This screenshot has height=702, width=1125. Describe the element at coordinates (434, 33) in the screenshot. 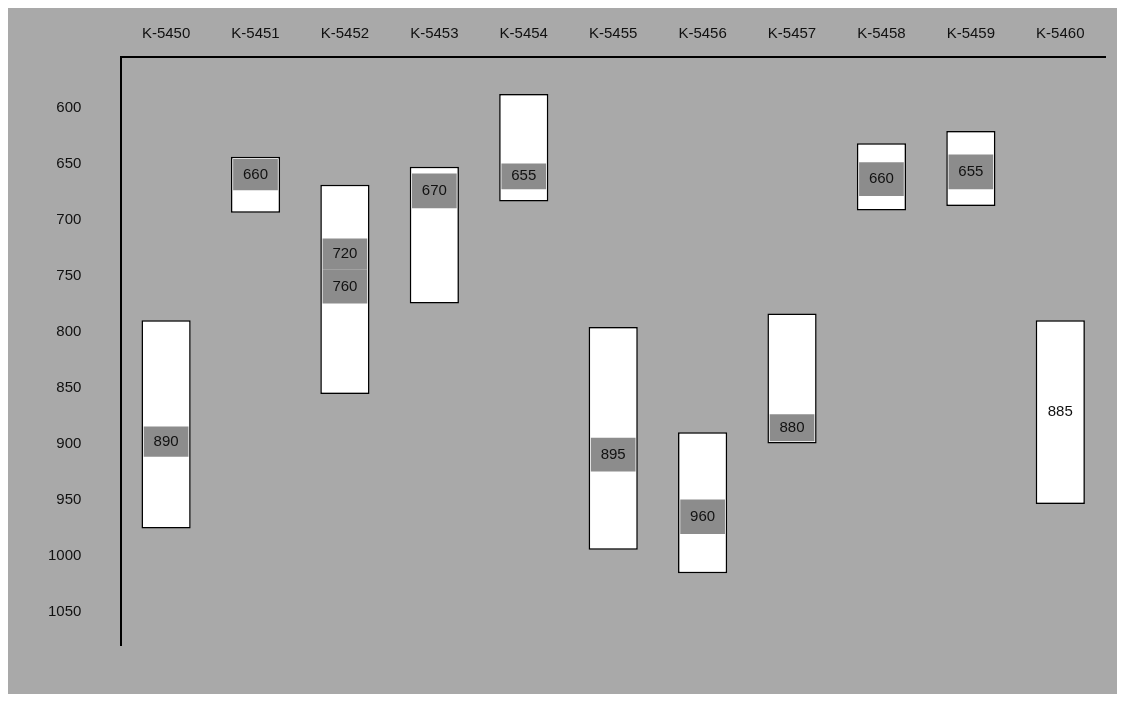

I see `x-tick-label: K-5453` at that location.